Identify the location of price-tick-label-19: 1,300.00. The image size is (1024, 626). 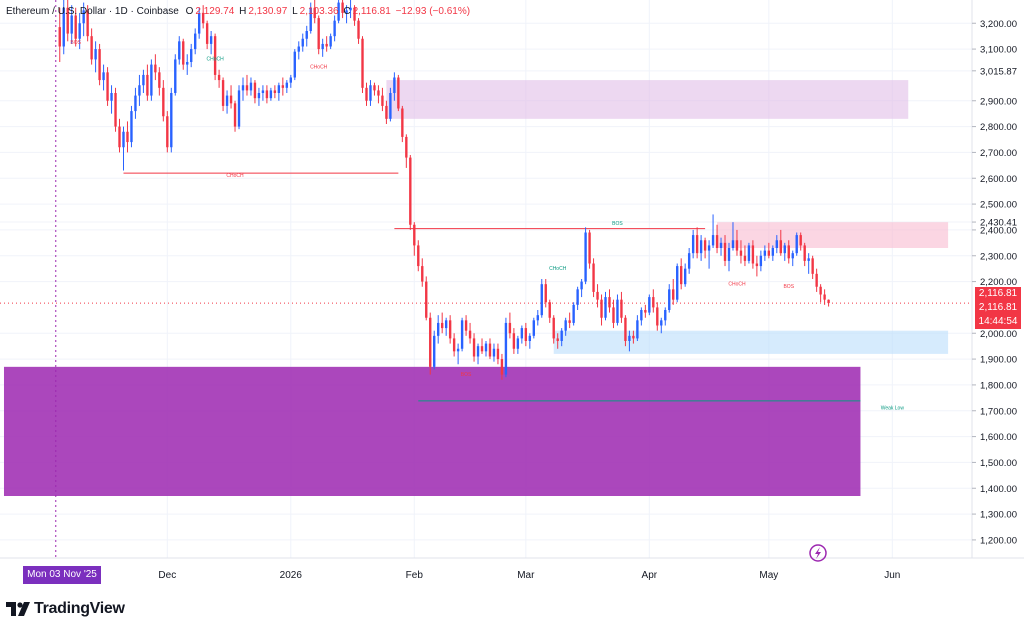
(998, 515).